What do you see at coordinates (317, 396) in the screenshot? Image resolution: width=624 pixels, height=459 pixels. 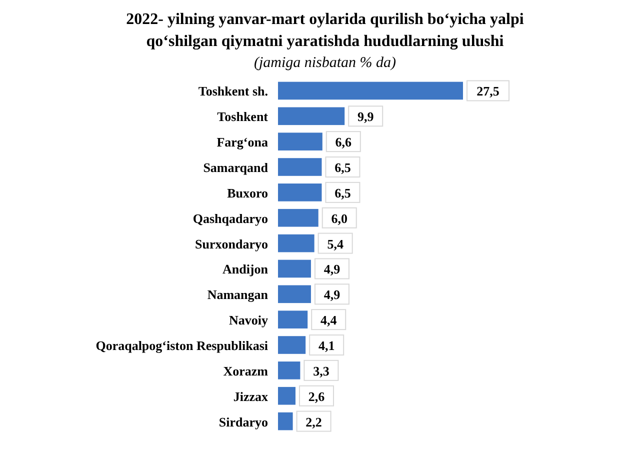 I see `data-label: 2,6` at bounding box center [317, 396].